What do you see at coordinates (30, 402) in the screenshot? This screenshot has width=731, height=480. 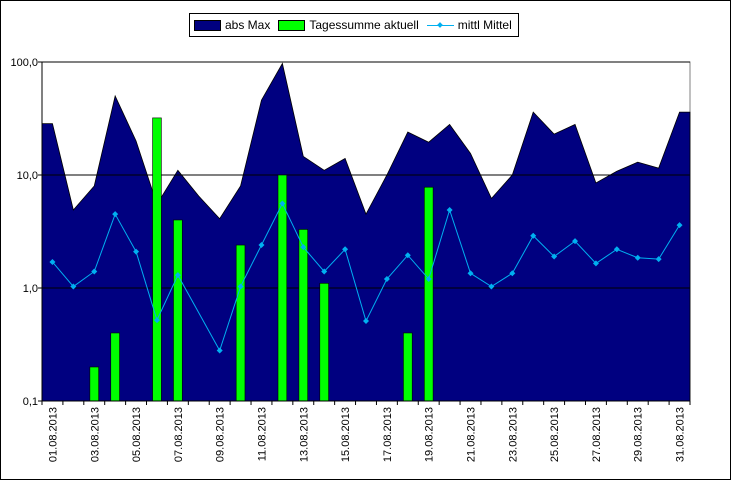 I see `y-tick-label: 0,1` at bounding box center [30, 402].